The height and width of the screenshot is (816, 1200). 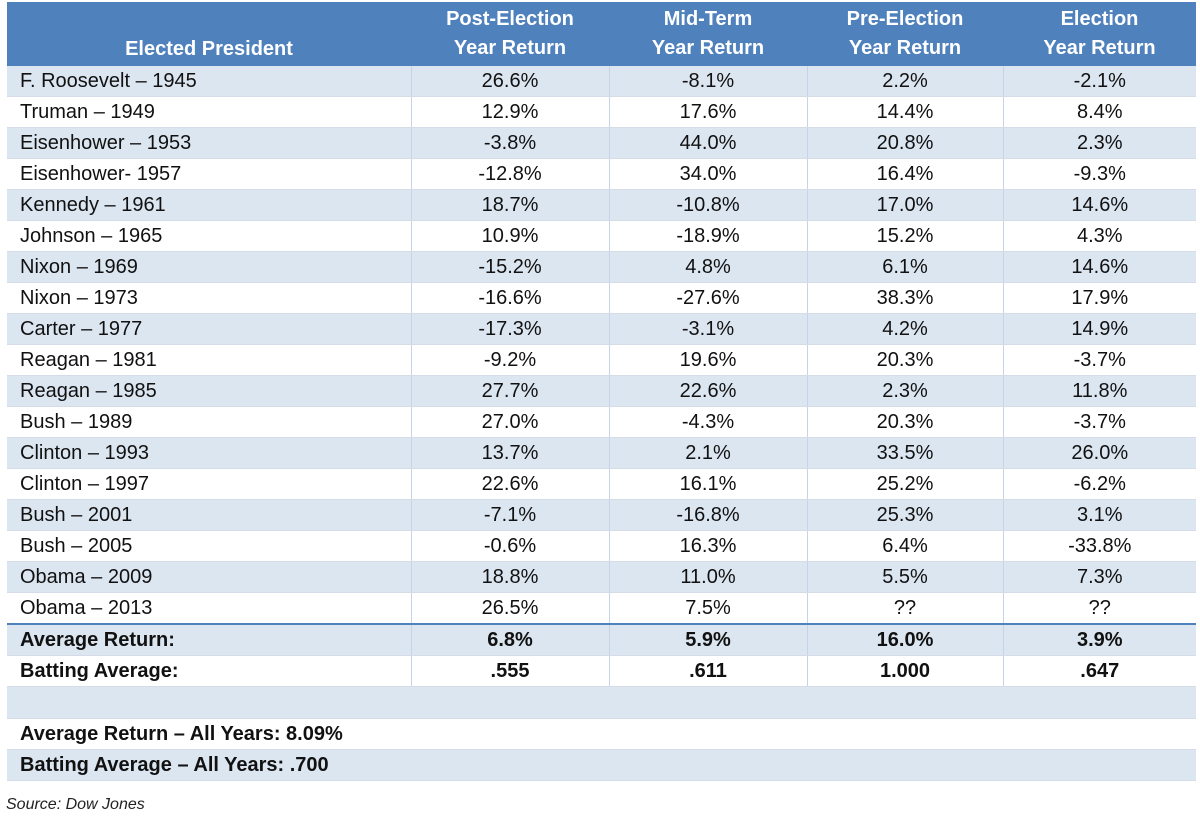 I want to click on batting-average-row: Batting Average: .555 .611 1.000 .647, so click(x=601, y=671).